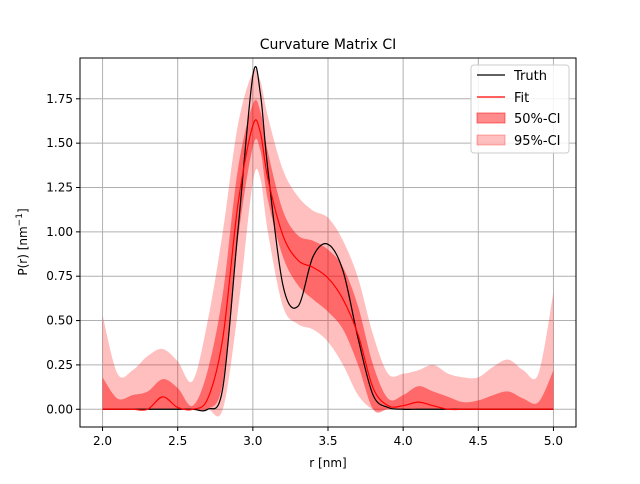 Image resolution: width=640 pixels, height=484 pixels. I want to click on x-tick-label: 3.0, so click(252, 441).